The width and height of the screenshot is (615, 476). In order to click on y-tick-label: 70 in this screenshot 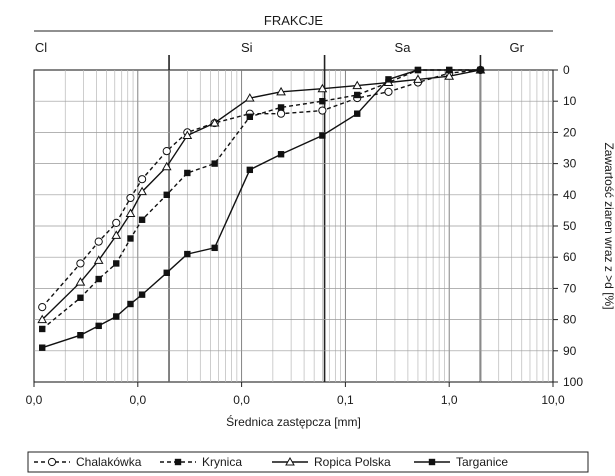, I will do `click(570, 288)`.